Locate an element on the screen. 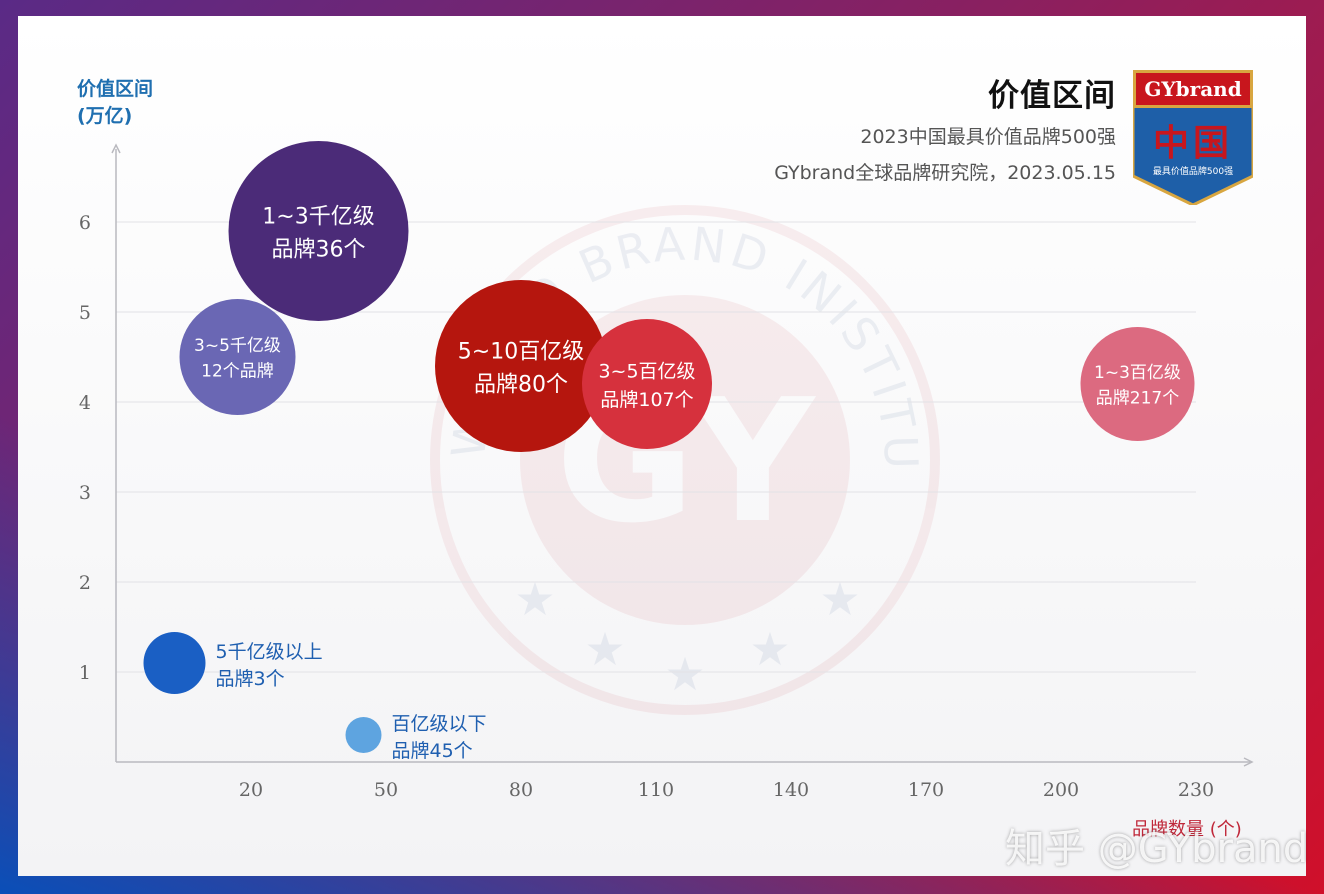 This screenshot has height=894, width=1324. y-axis-label: 价值区间 (万亿) is located at coordinates (115, 103).